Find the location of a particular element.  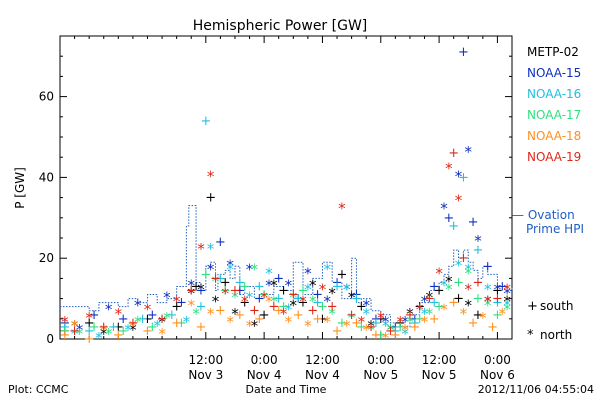

x-tick-label-date: Nov 6 is located at coordinates (497, 375).